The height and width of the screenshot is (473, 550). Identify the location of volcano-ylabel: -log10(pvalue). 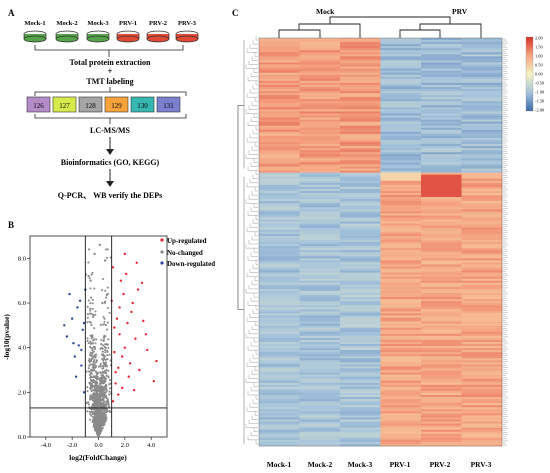
(6, 337).